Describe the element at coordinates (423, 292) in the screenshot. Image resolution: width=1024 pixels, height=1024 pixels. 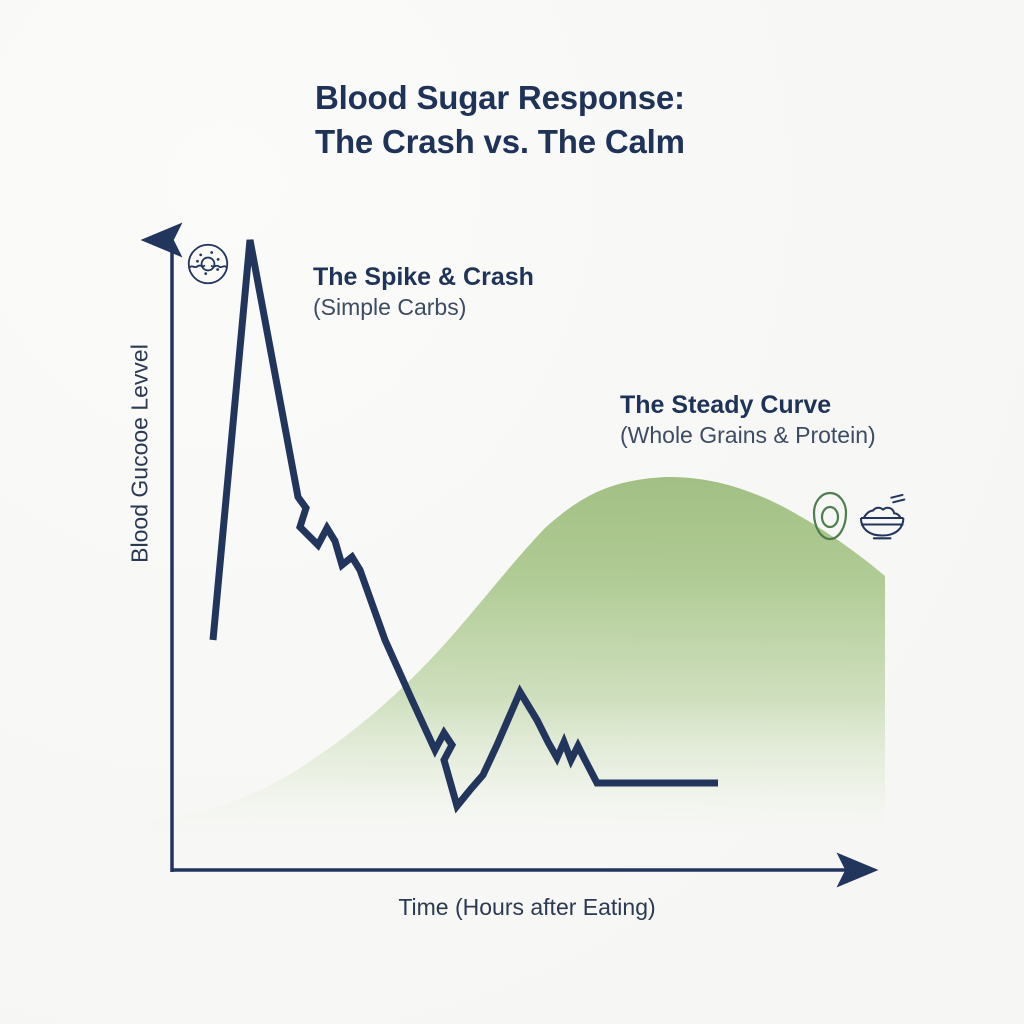
I see `annotation-spike-crash: The Spike & Crash (Simple Carbs)` at that location.